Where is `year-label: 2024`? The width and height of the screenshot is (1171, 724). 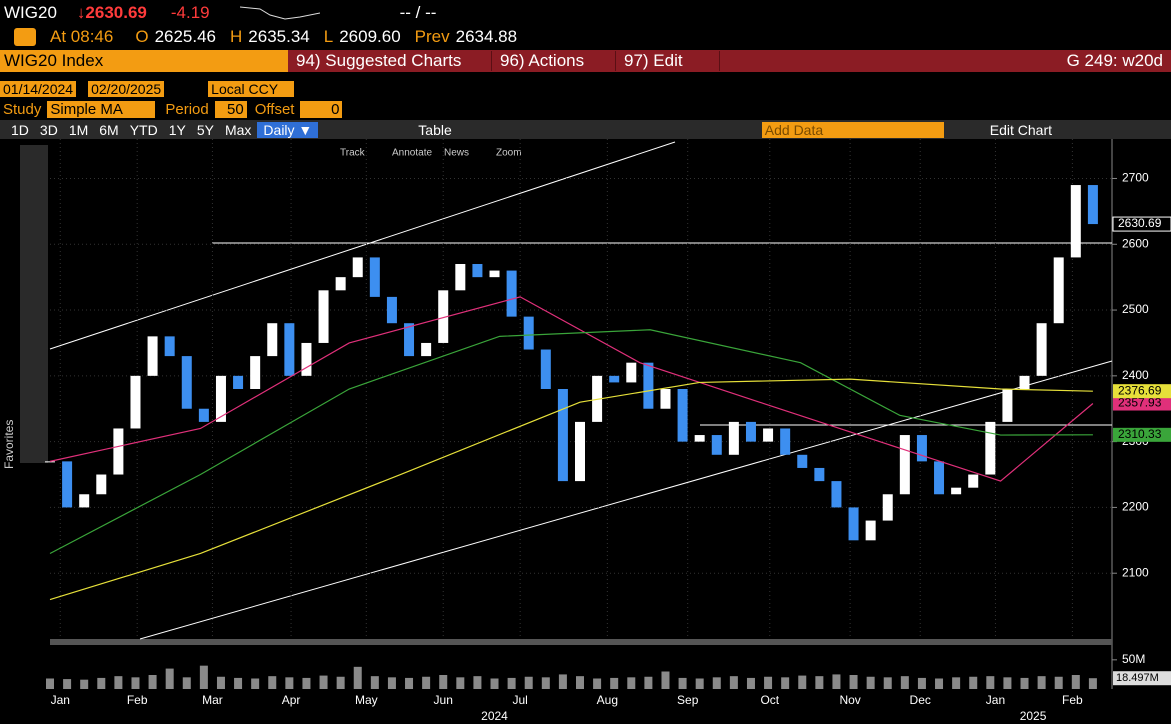 year-label: 2024 is located at coordinates (494, 716).